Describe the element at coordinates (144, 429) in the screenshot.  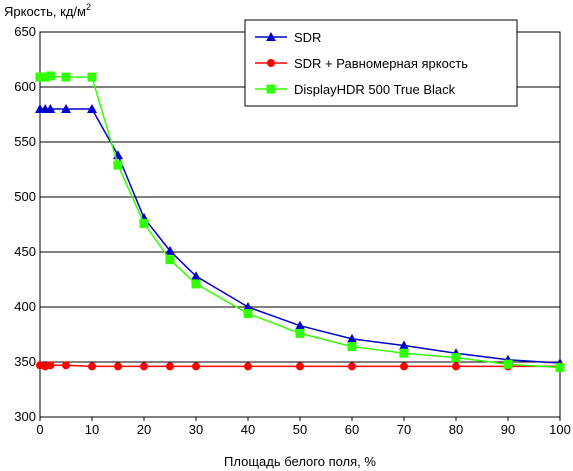
I see `x-tick-label: 20` at that location.